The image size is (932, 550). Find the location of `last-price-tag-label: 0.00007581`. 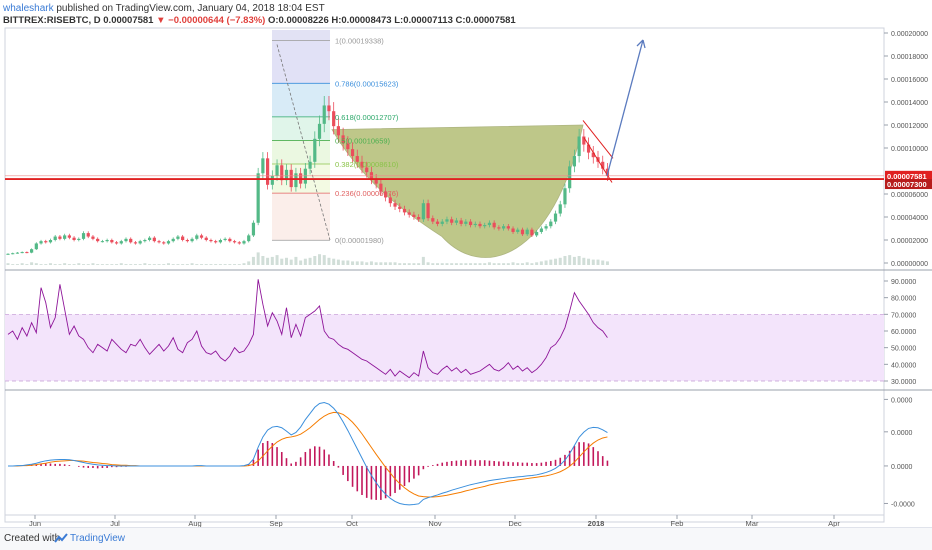

last-price-tag-label: 0.00007581 is located at coordinates (907, 176).